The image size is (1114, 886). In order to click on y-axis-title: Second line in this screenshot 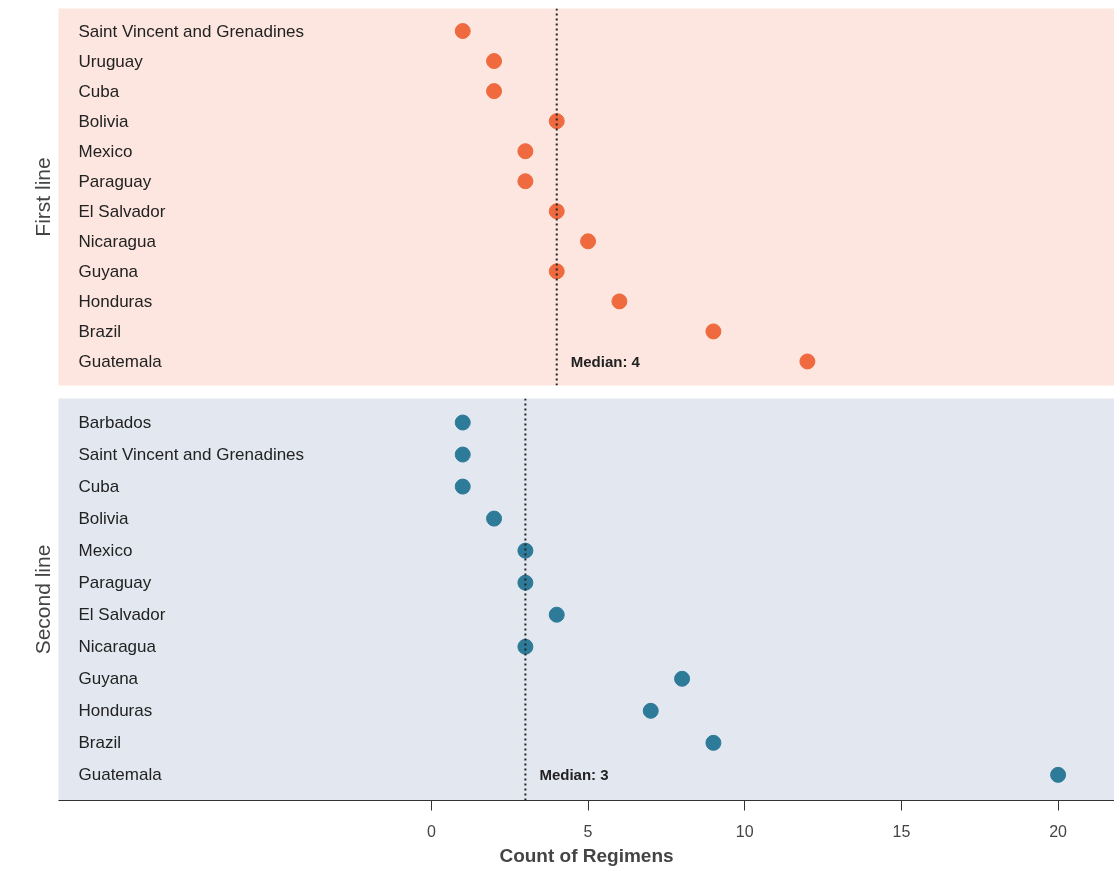, I will do `click(42, 599)`.